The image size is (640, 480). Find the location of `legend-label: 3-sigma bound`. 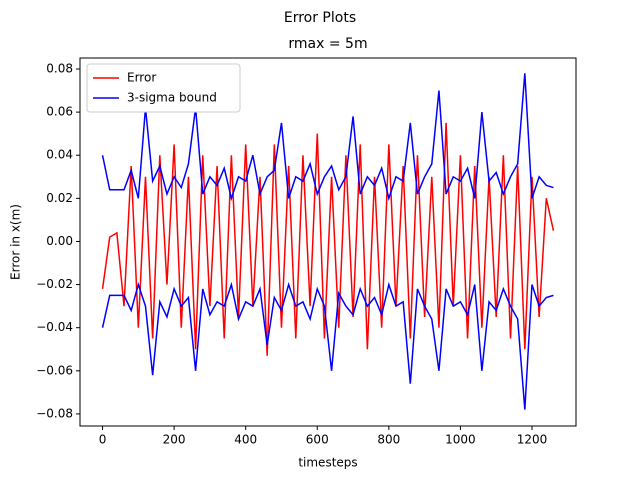

legend-label: 3-sigma bound is located at coordinates (172, 98).